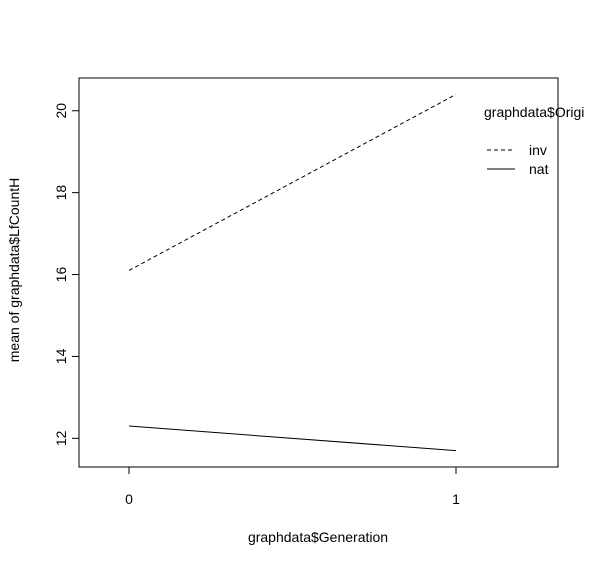 The width and height of the screenshot is (599, 567). Describe the element at coordinates (538, 150) in the screenshot. I see `legend-label-inv: inv` at that location.